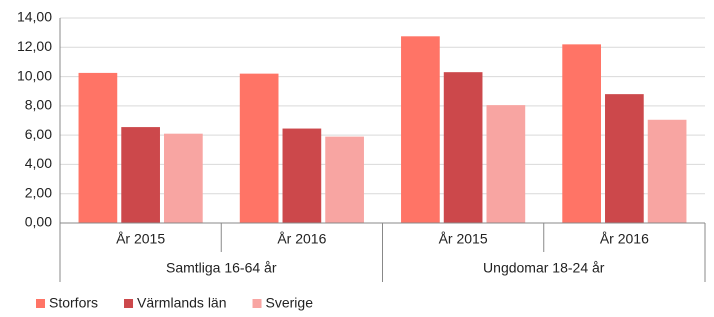  I want to click on y-tick-label: 2,00, so click(38, 192).